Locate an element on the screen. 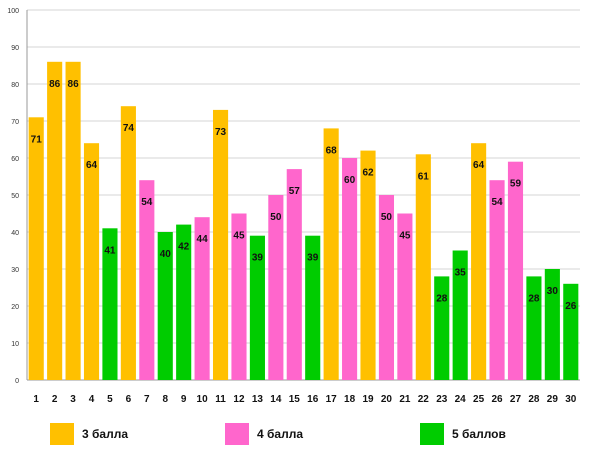  x-tick-label: 22 is located at coordinates (424, 399).